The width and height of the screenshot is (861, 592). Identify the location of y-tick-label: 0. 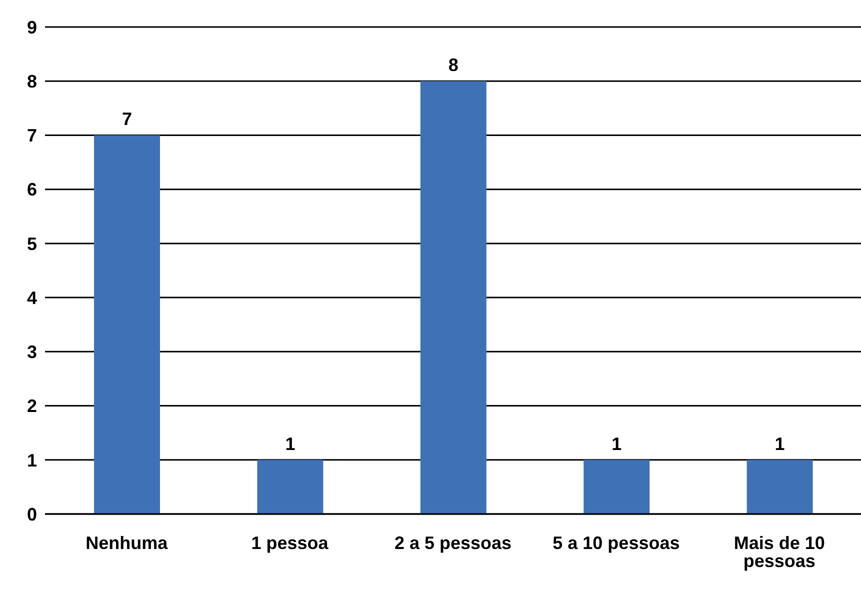
(31, 514).